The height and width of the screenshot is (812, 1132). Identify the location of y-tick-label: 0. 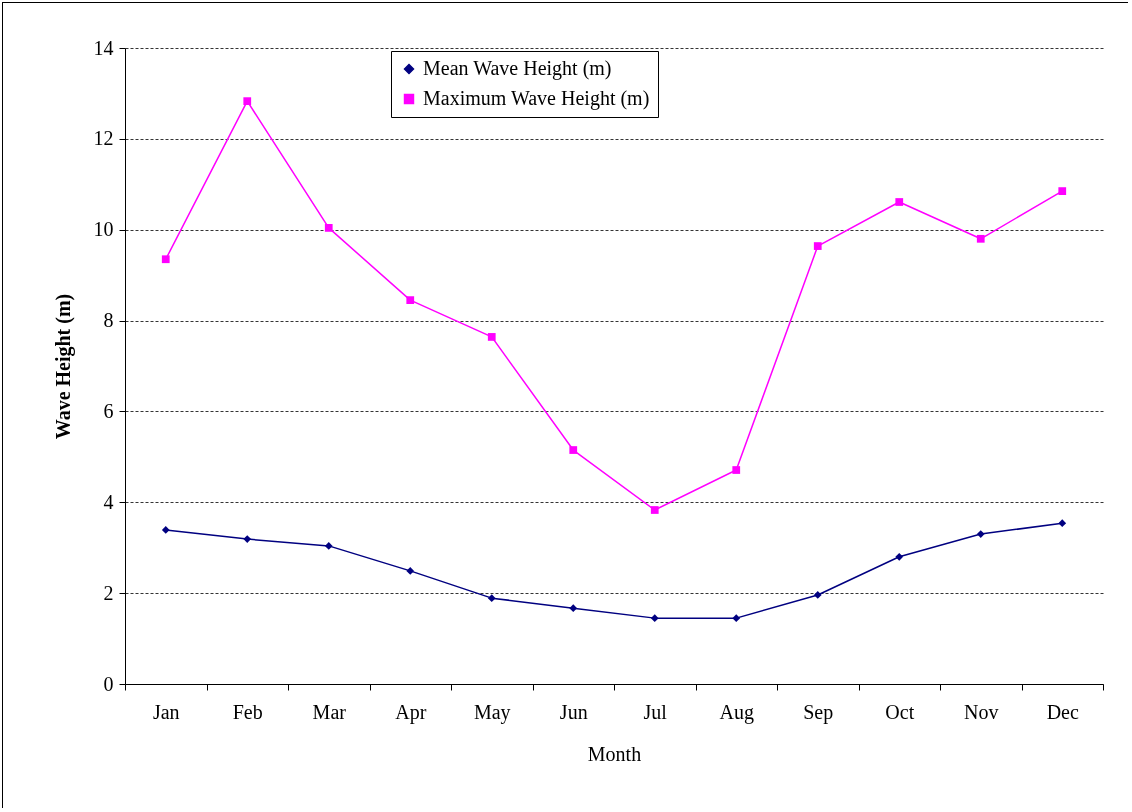
(108, 683).